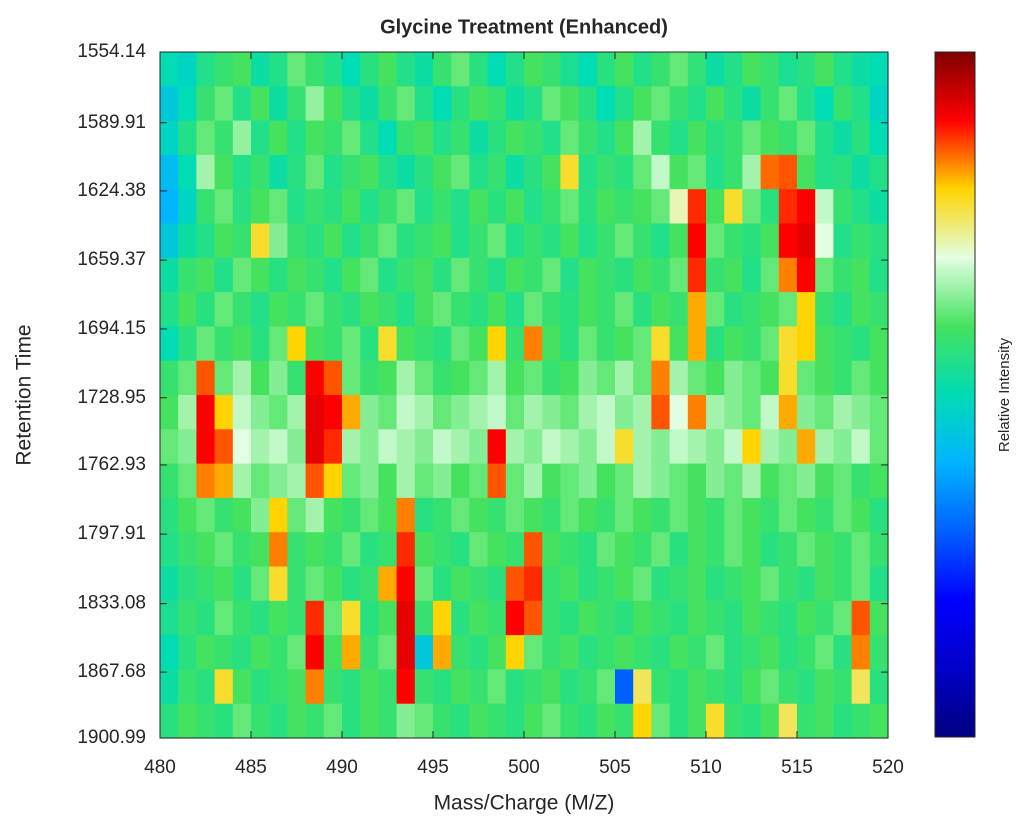  What do you see at coordinates (111, 259) in the screenshot?
I see `y-tick-label: 1659.37` at bounding box center [111, 259].